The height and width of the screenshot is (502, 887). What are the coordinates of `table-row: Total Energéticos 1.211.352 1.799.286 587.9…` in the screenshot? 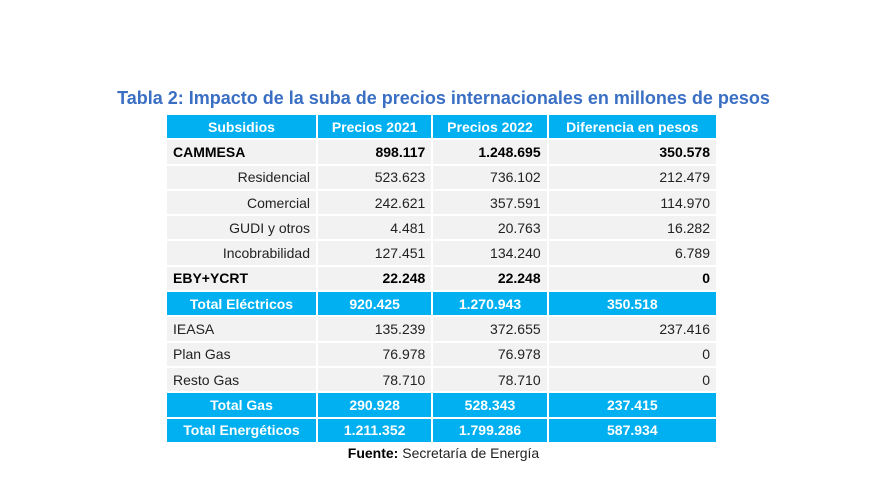 It's located at (442, 430).